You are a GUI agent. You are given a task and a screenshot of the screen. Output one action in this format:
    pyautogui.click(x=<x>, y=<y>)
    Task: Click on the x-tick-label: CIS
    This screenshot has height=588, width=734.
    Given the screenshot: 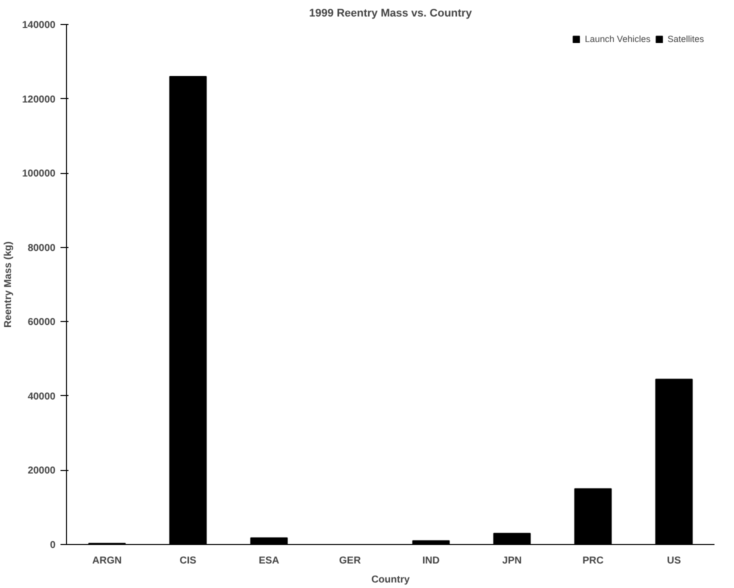 What is the action you would take?
    pyautogui.click(x=188, y=561)
    